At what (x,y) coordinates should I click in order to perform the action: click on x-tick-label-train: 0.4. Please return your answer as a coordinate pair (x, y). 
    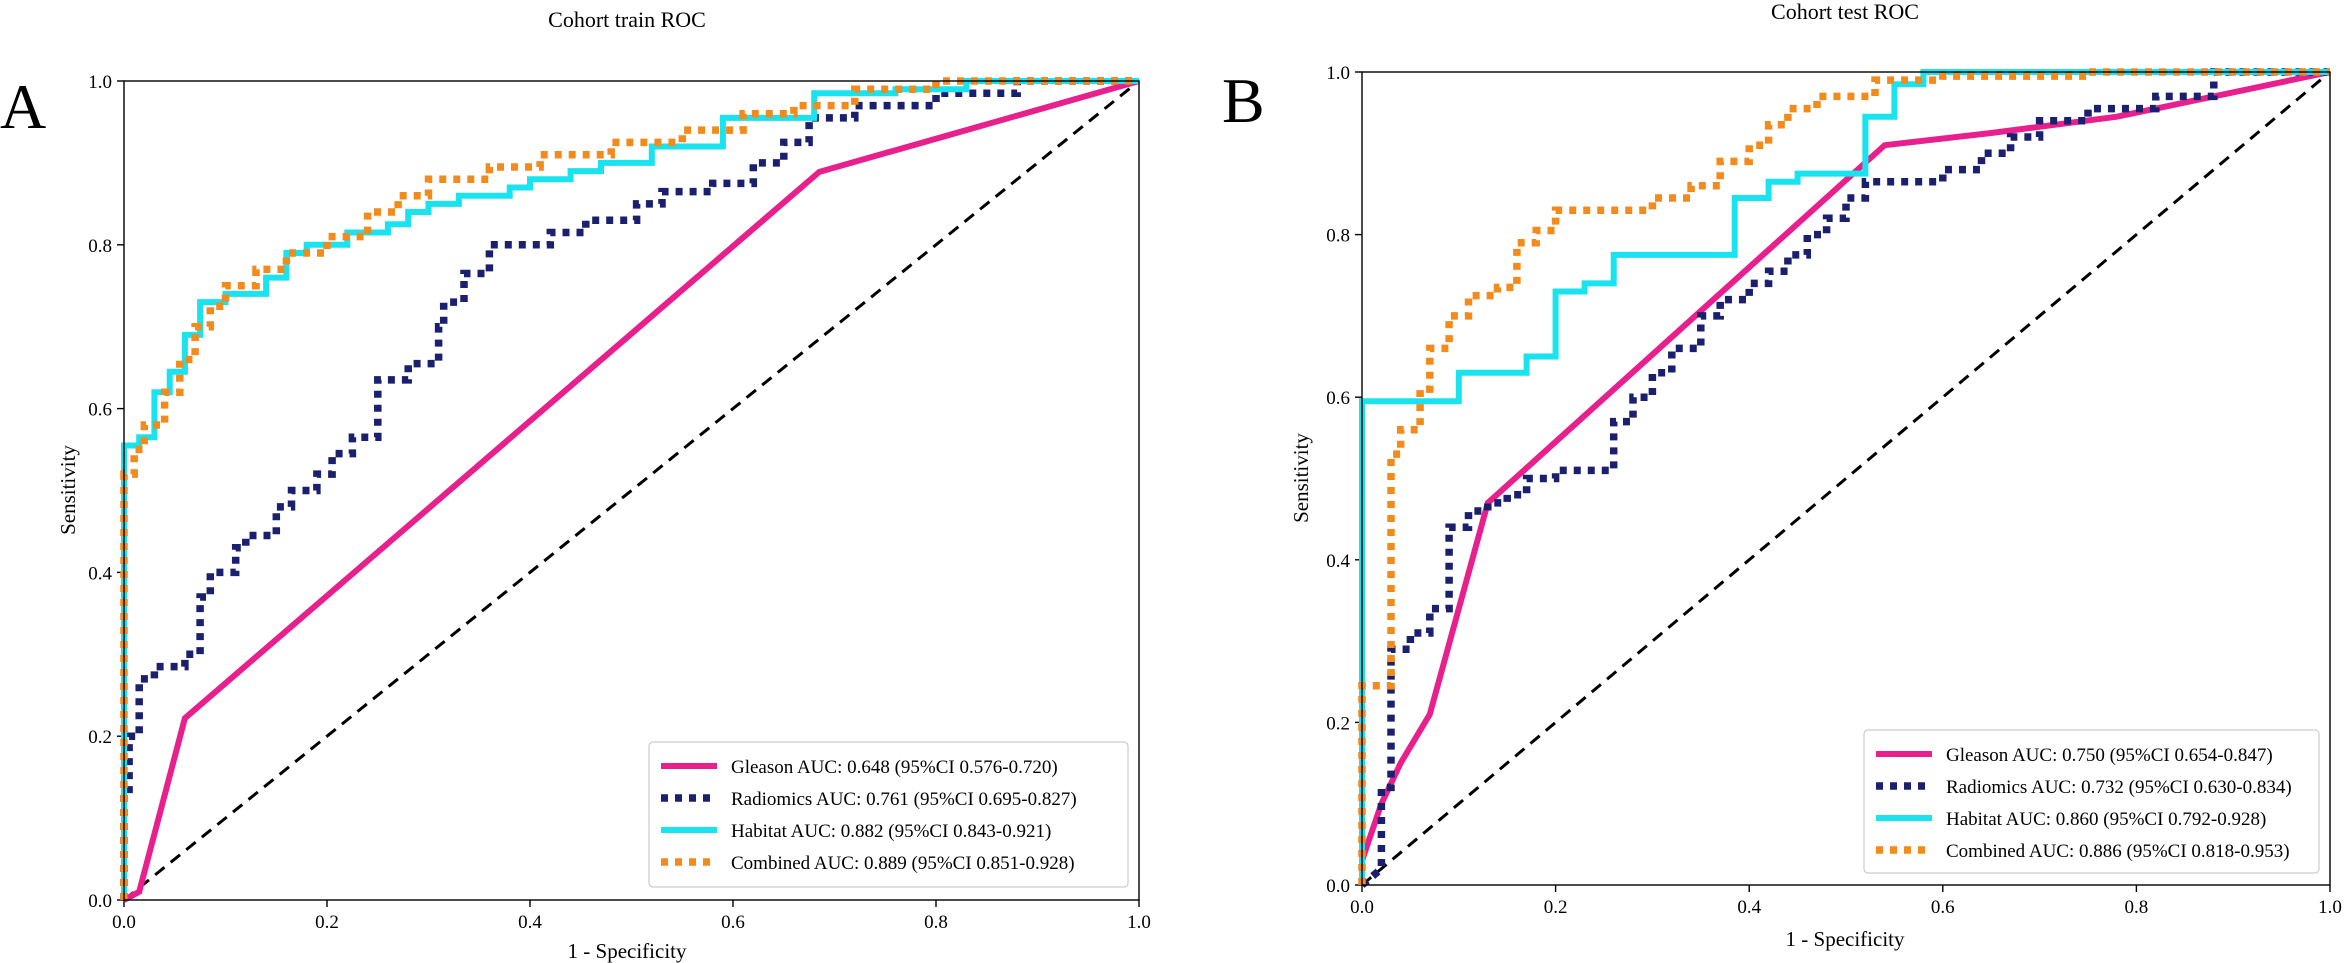
    Looking at the image, I should click on (530, 922).